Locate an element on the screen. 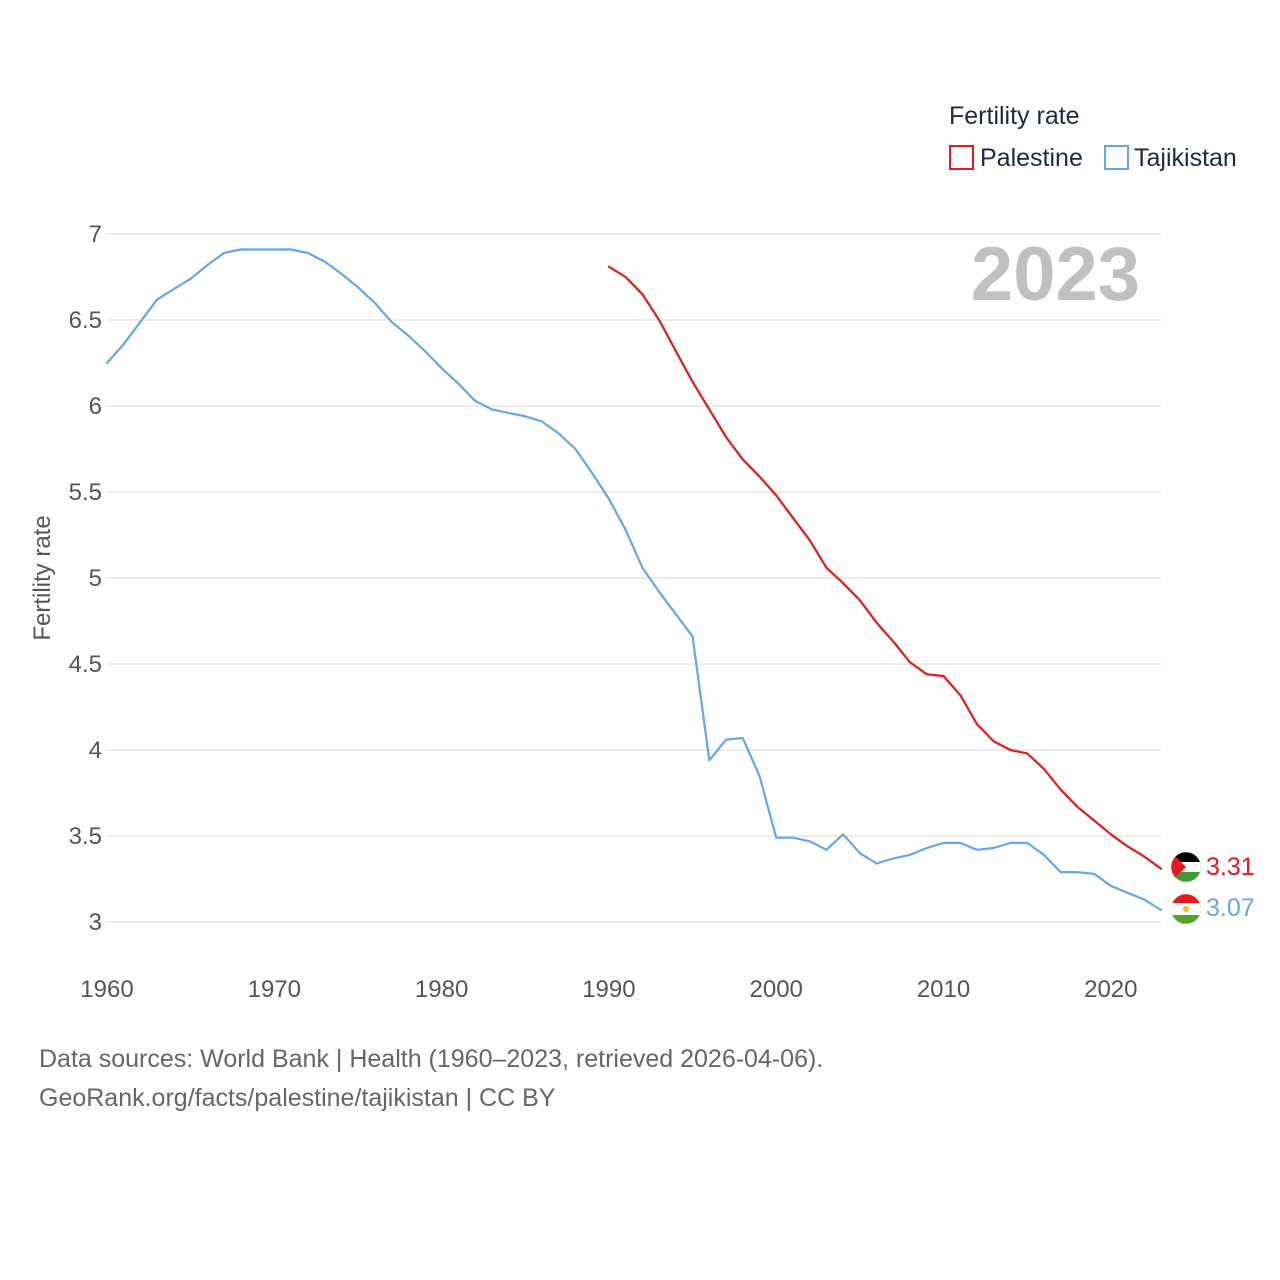 This screenshot has height=1280, width=1280. tajikistan-flag-icon is located at coordinates (1186, 909).